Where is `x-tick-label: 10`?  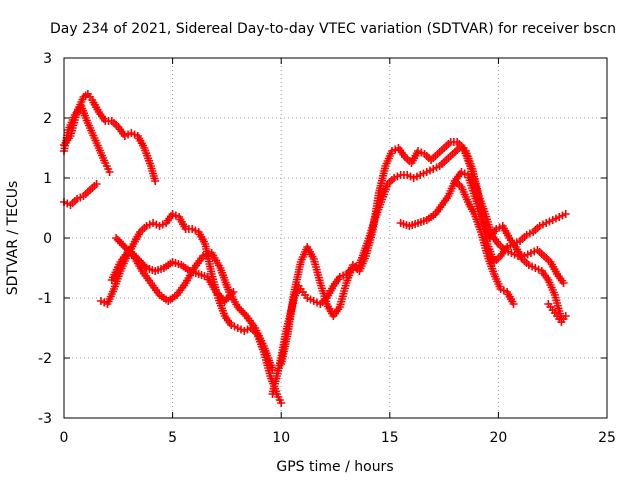
x-tick-label: 10 is located at coordinates (281, 438).